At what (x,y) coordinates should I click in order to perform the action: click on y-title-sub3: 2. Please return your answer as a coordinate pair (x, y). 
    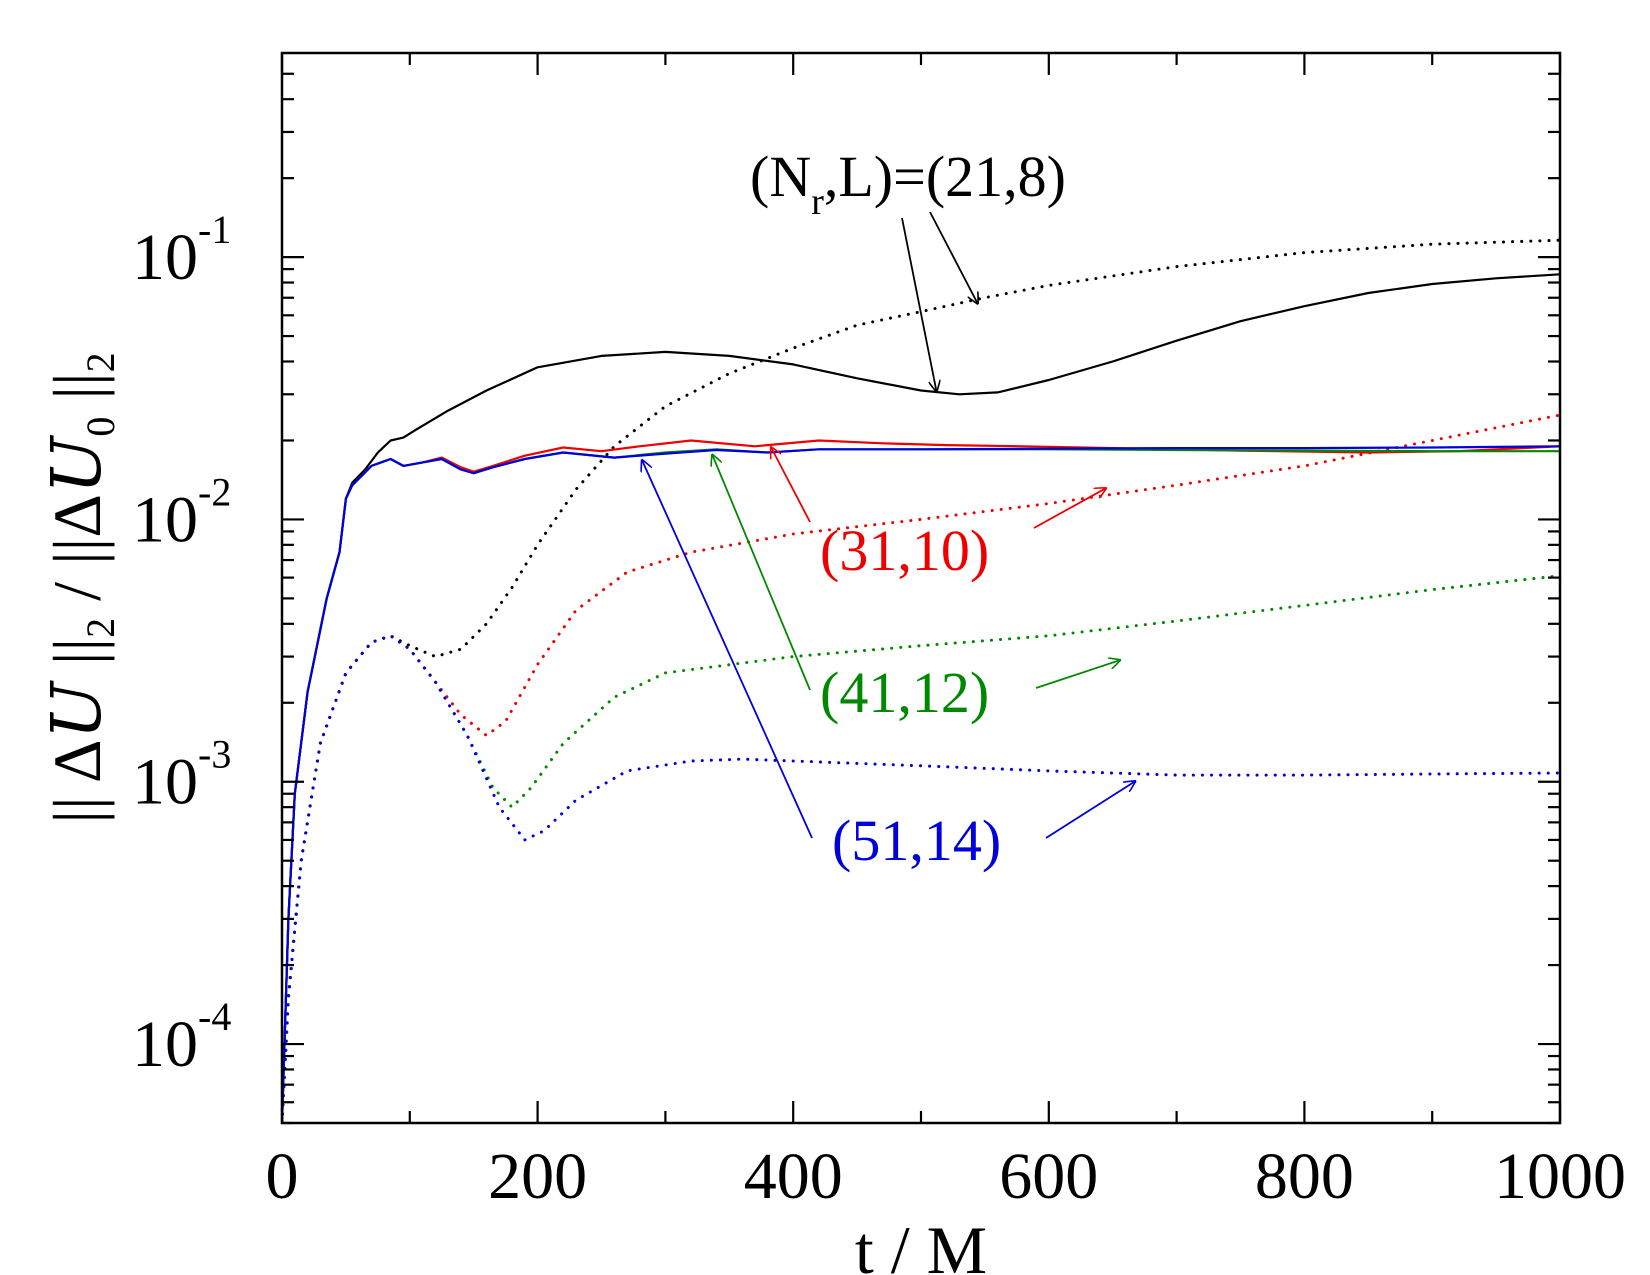
    Looking at the image, I should click on (100, 362).